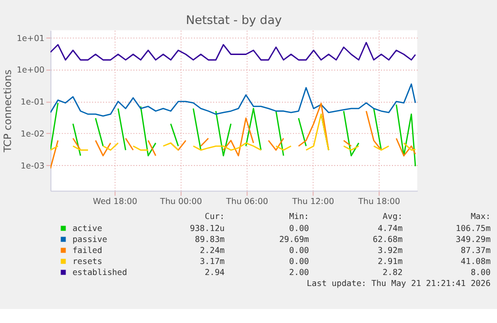 The image size is (497, 323). I want to click on text: 29.69m, so click(294, 239).